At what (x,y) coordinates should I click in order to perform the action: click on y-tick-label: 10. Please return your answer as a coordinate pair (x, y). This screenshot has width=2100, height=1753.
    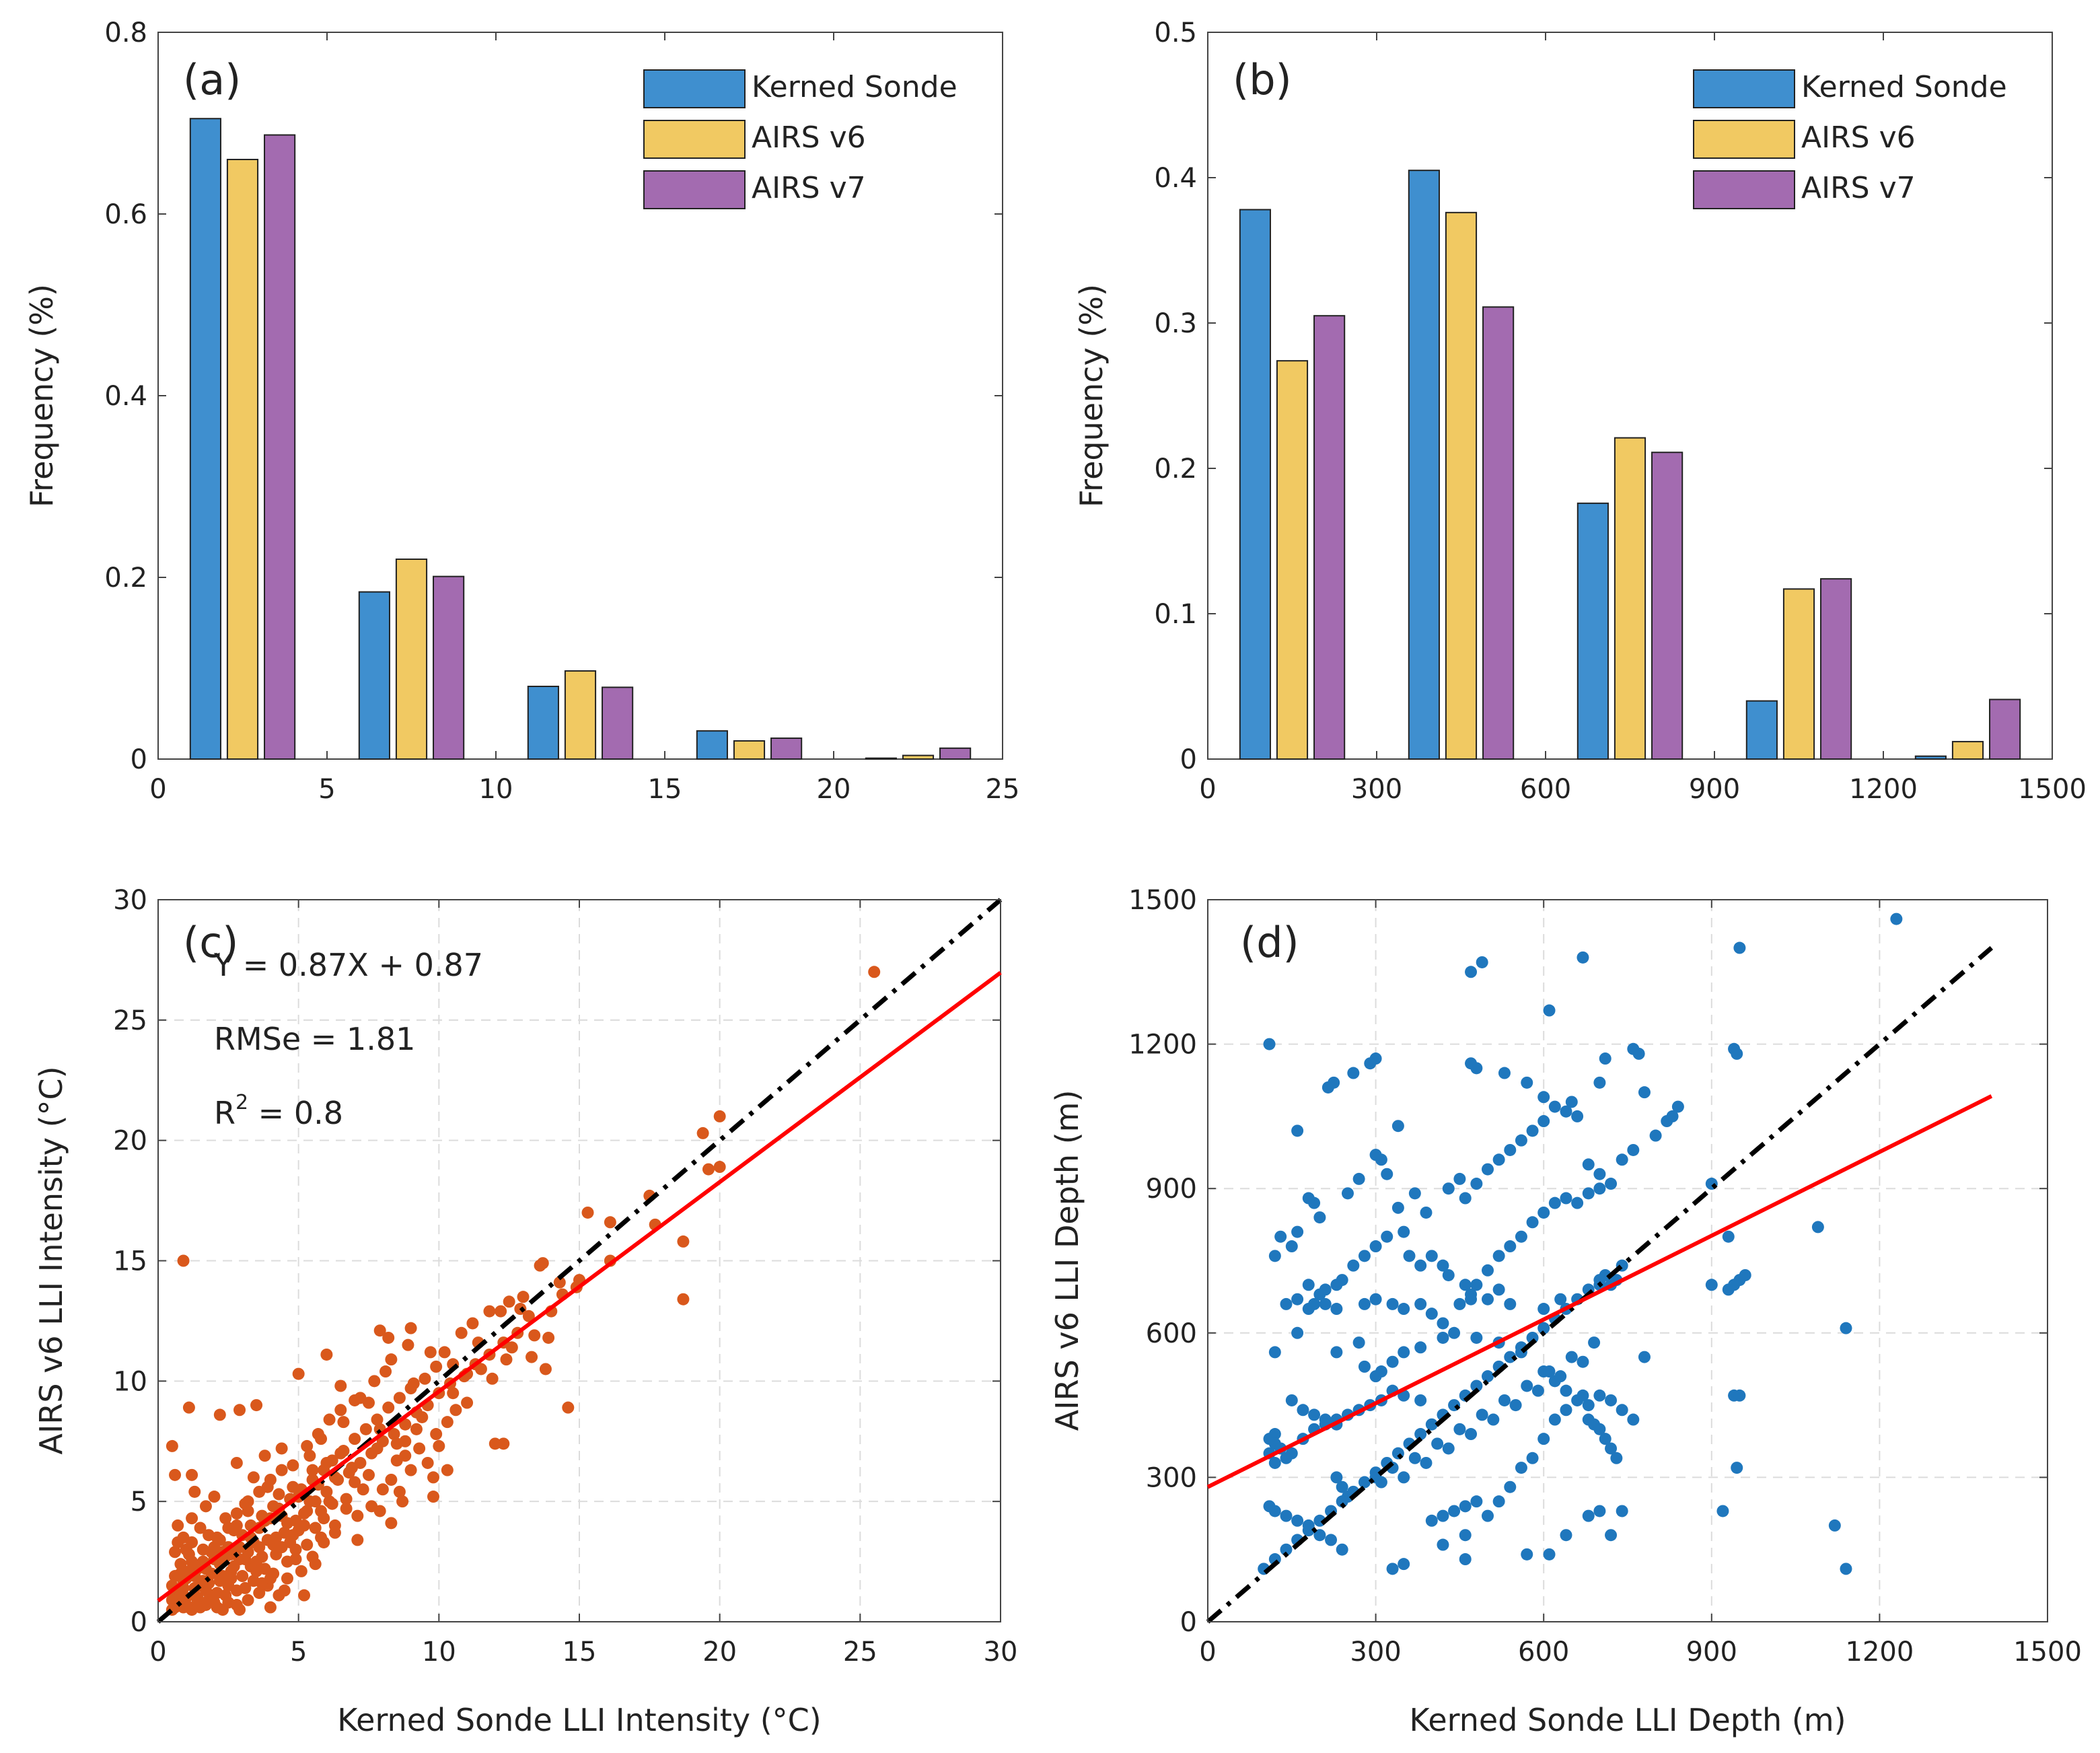
    Looking at the image, I should click on (130, 1381).